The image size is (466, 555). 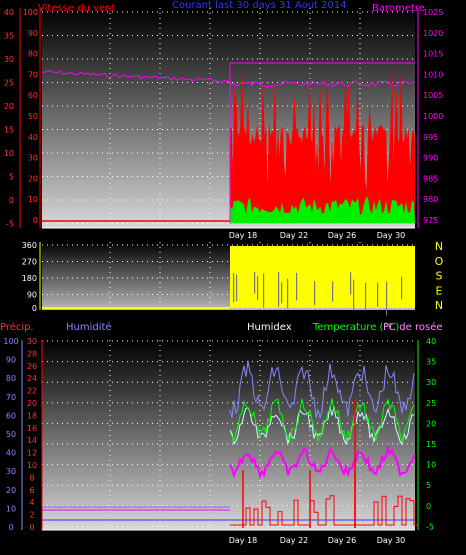 I want to click on humidity-tick-label: 70, so click(x=11, y=397).